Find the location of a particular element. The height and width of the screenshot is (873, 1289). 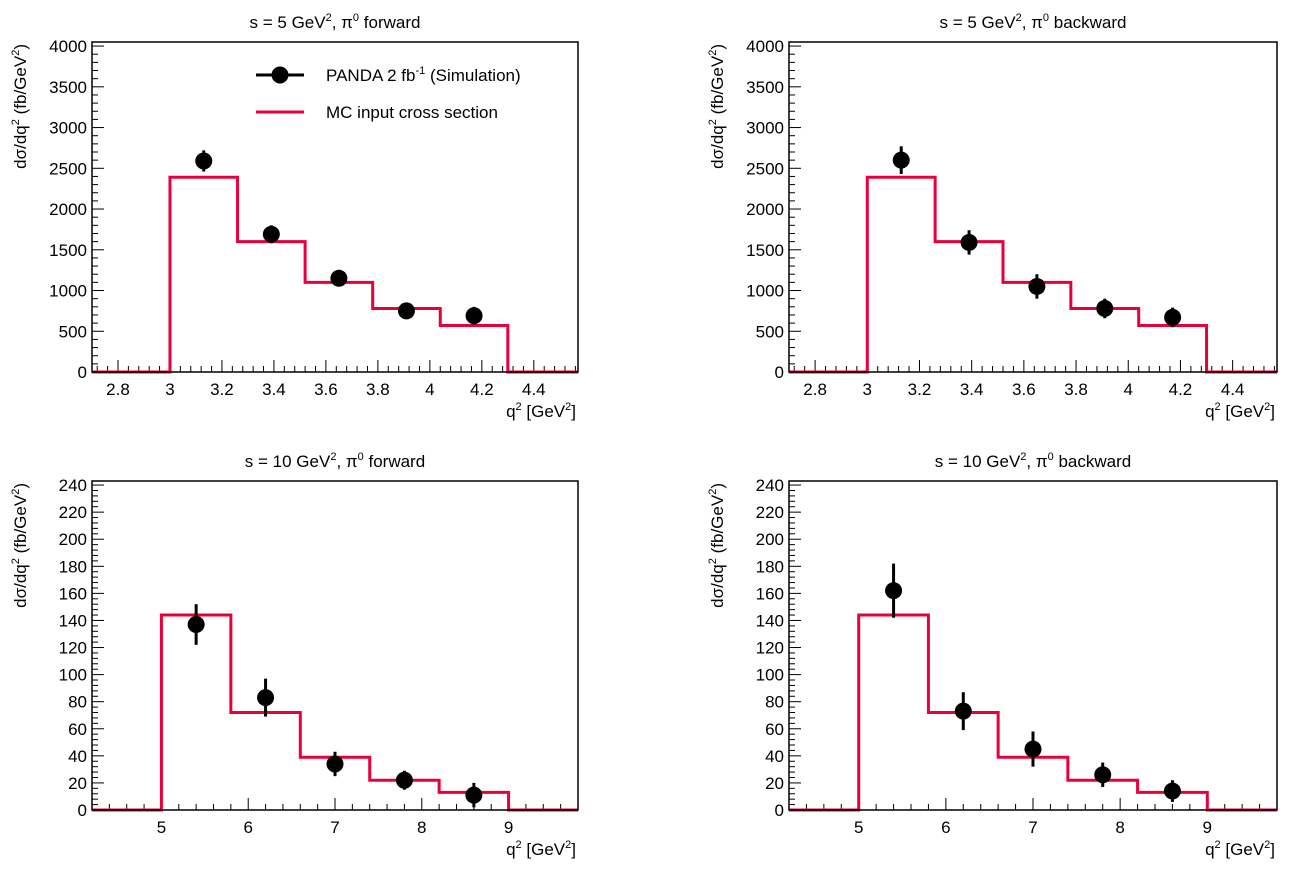

chart-title-sup2: 0 is located at coordinates (1046, 18).